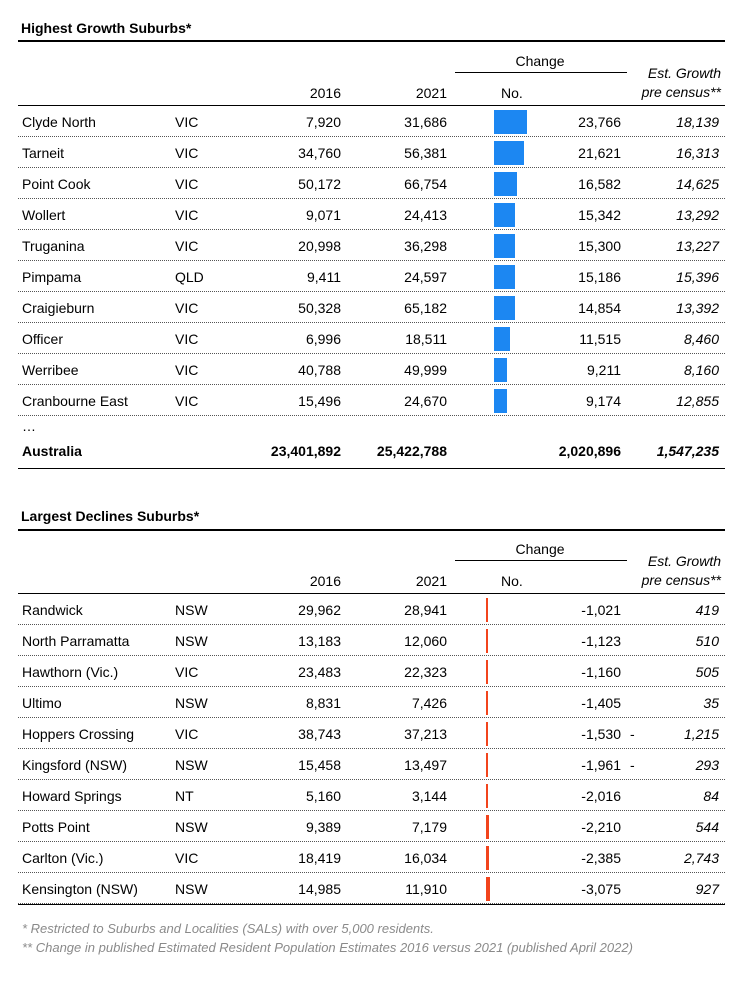 The image size is (750, 985). Describe the element at coordinates (425, 246) in the screenshot. I see `value-2021-cell: 36,298` at that location.